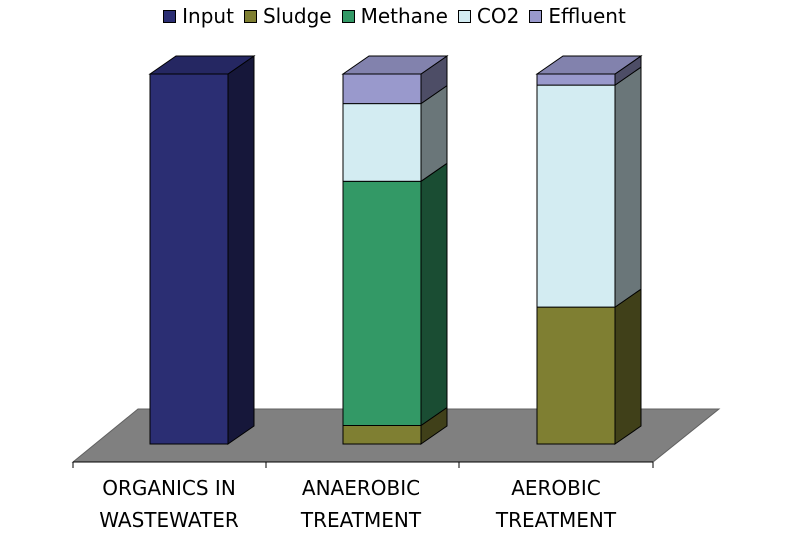 This screenshot has height=543, width=789. Describe the element at coordinates (241, 250) in the screenshot. I see `bar-0-input-side` at that location.